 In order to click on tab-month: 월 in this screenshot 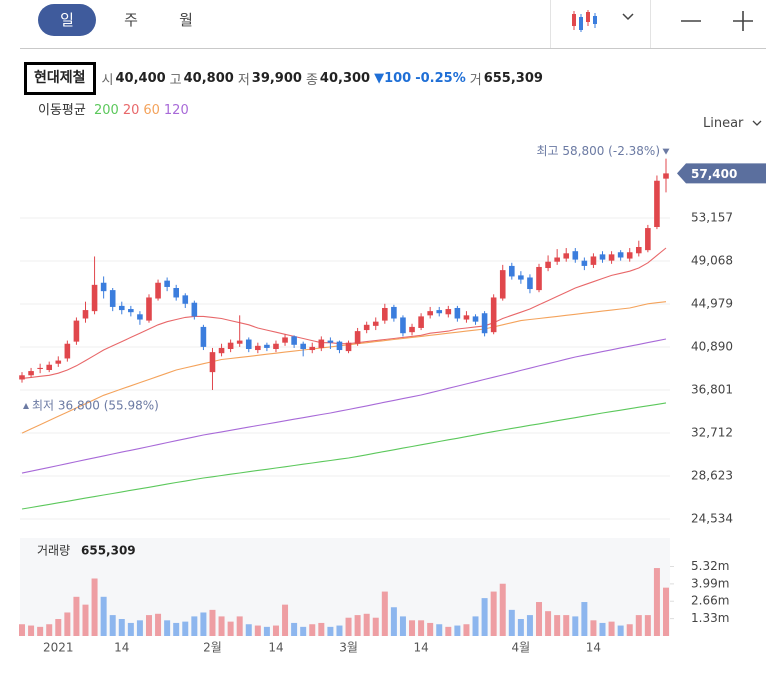, I will do `click(186, 20)`.